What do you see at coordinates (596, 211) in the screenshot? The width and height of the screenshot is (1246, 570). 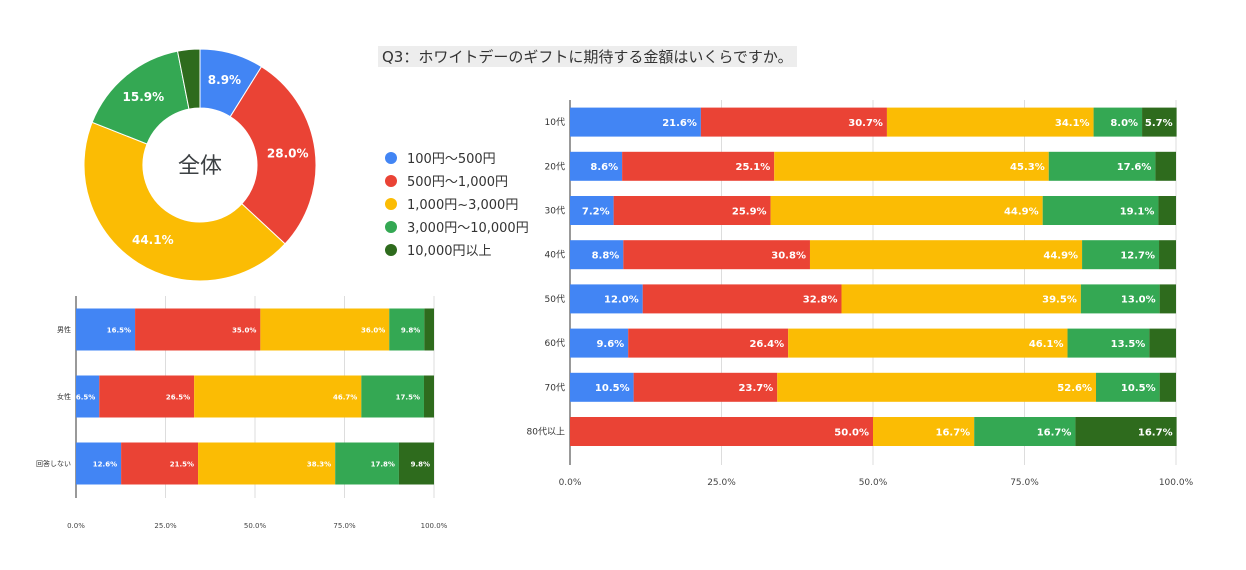 I see `bar-data-label: 7.2%` at bounding box center [596, 211].